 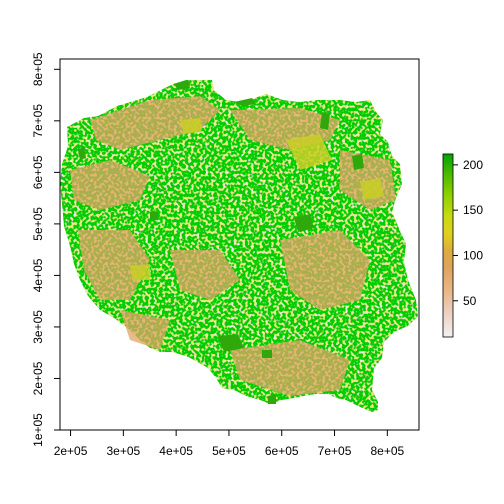 I want to click on legend-ticks: 50 100 150 200, so click(x=468, y=233).